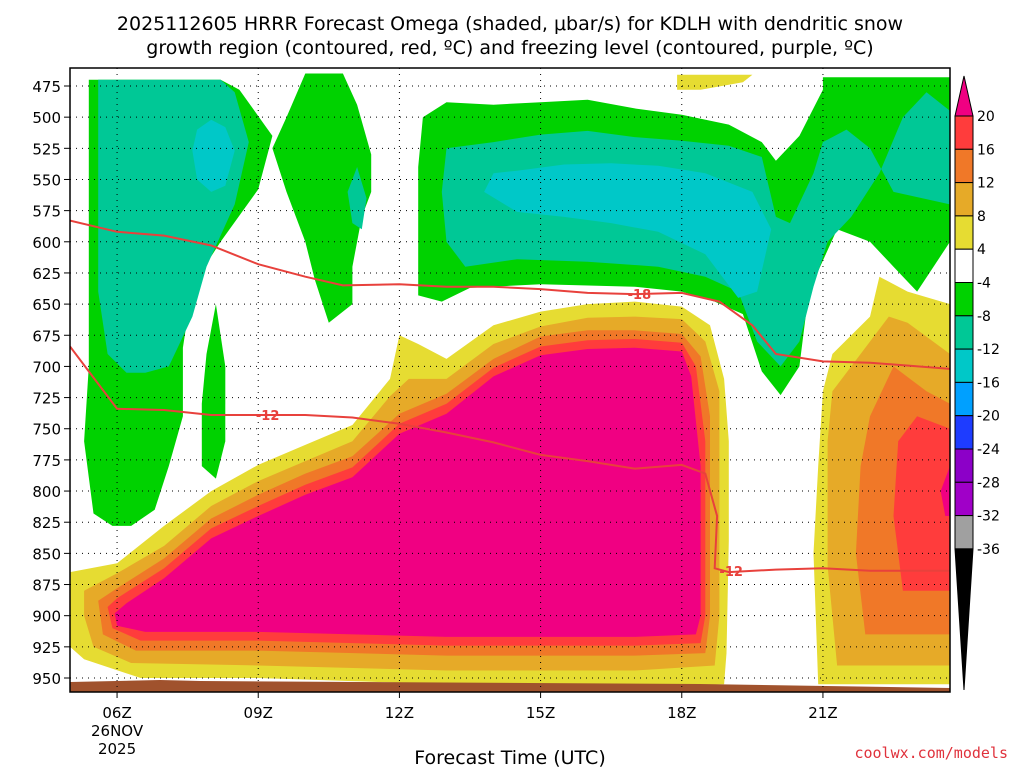 The image size is (1024, 768). I want to click on colorbar-bottom-arrow, so click(964, 619).